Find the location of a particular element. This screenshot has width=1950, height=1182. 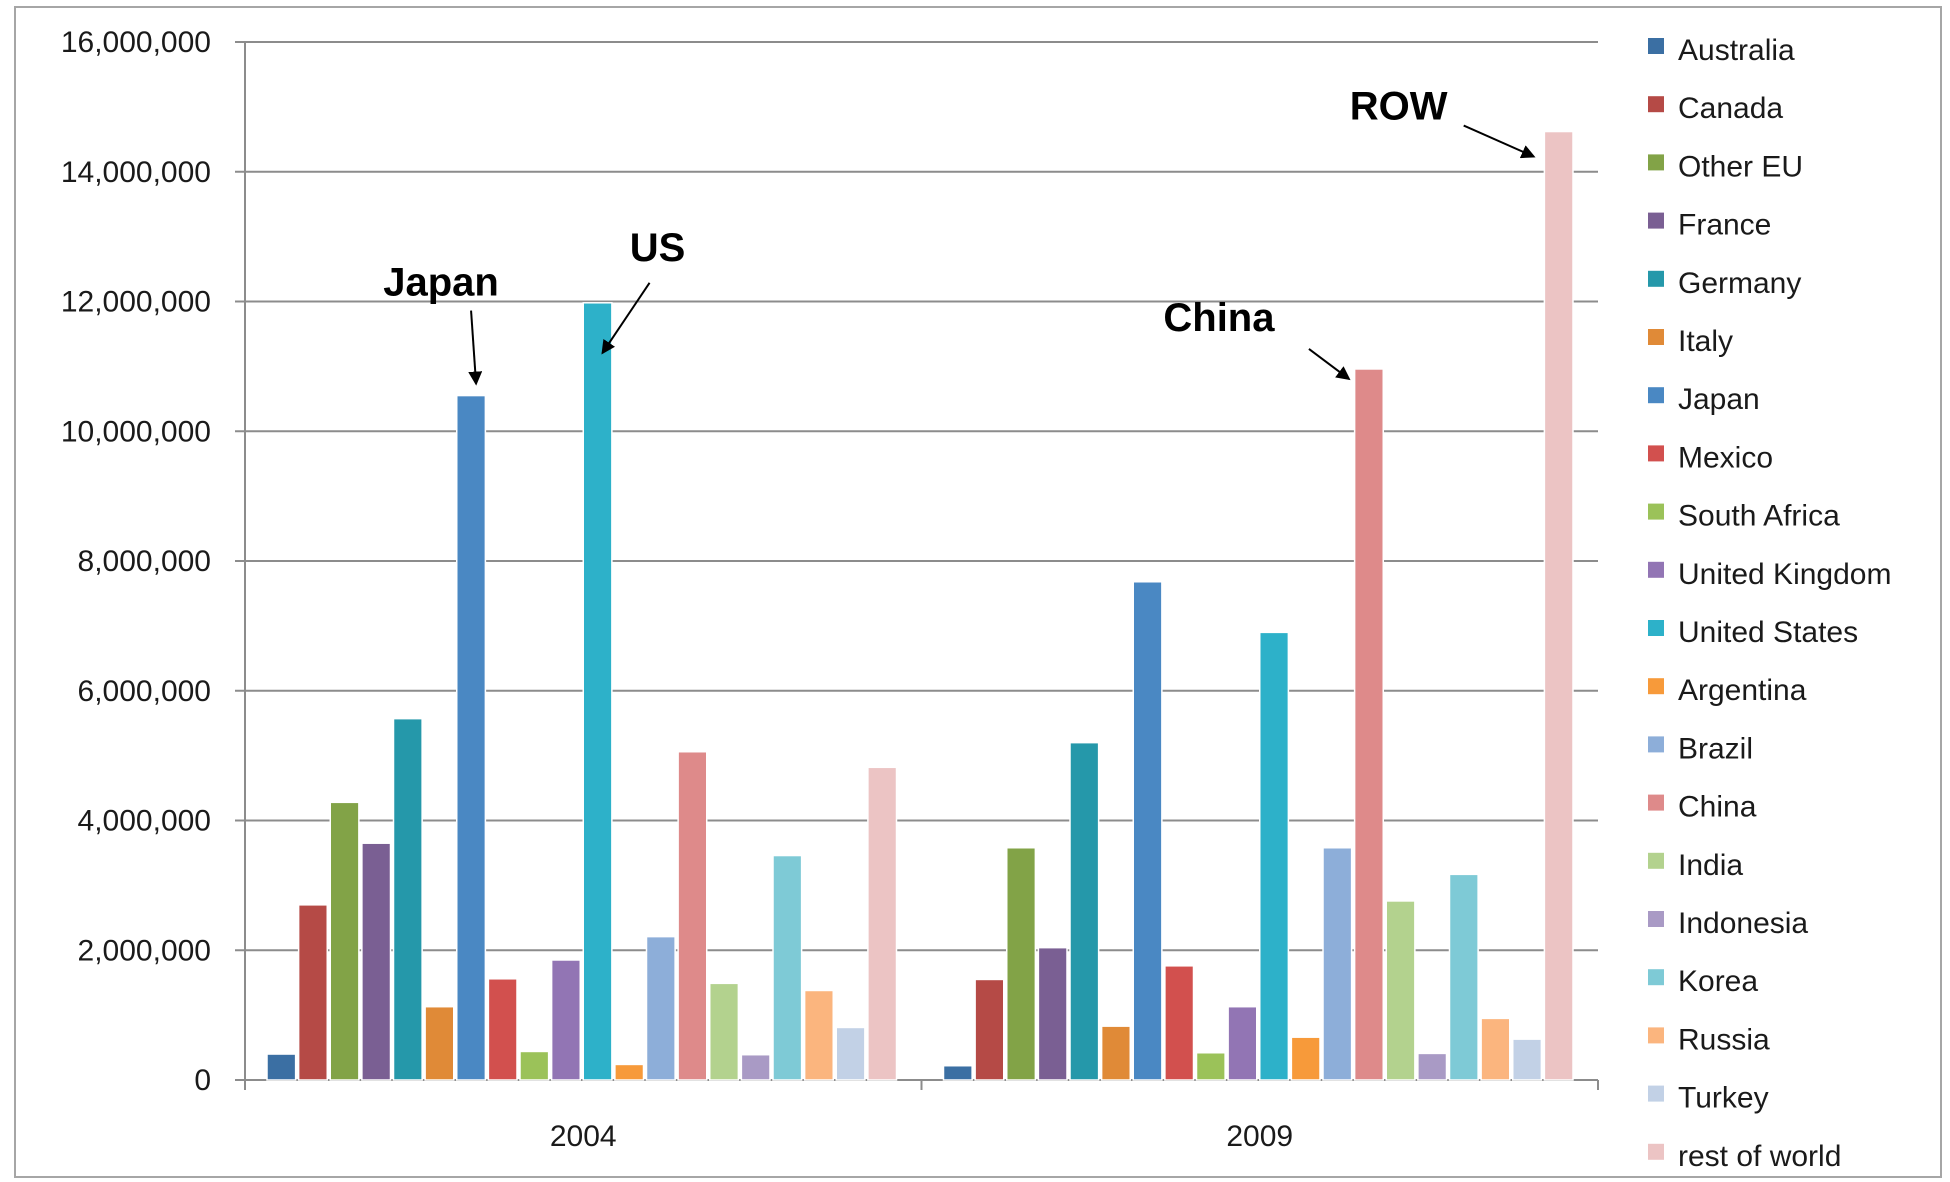

legend-label: Germany is located at coordinates (1739, 283).